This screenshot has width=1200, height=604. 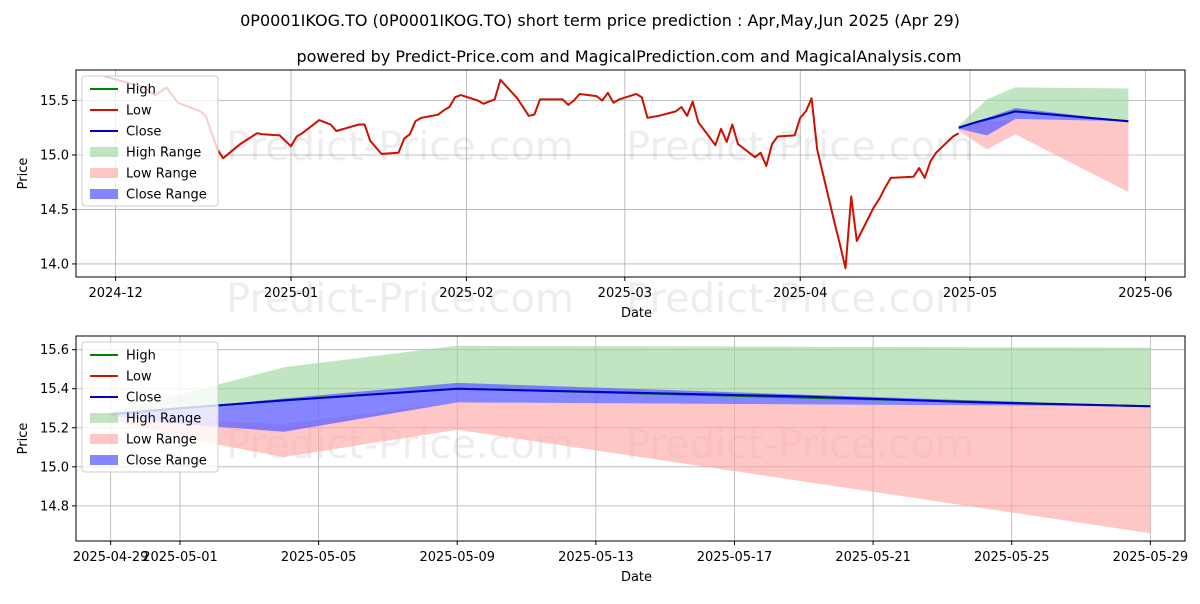 I want to click on y-tick-label: 14.5, so click(x=54, y=210).